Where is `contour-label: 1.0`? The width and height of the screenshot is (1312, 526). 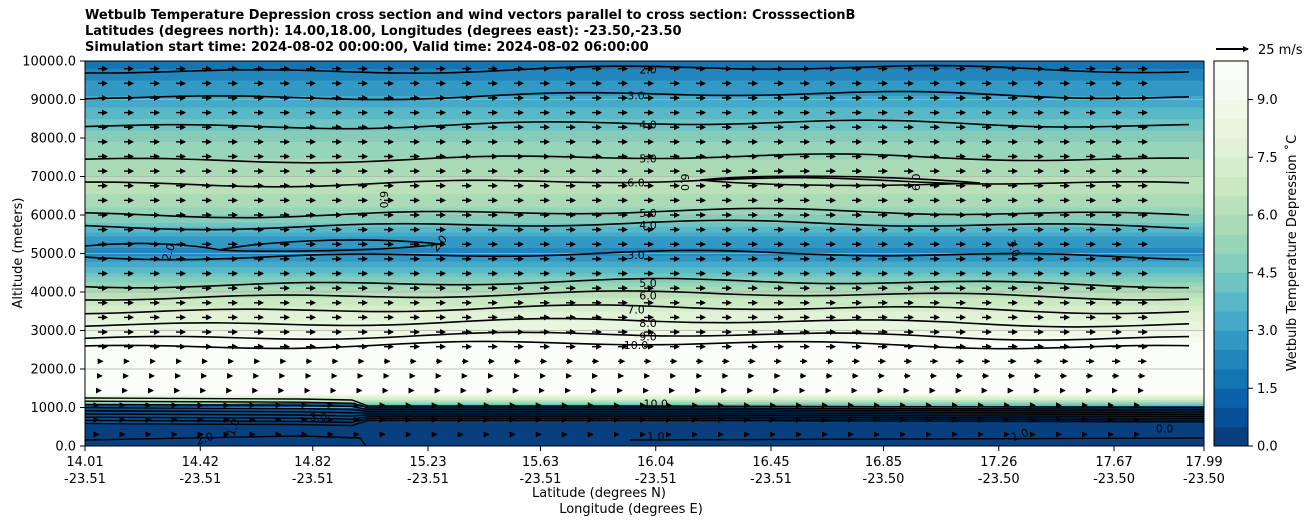 contour-label: 1.0 is located at coordinates (656, 436).